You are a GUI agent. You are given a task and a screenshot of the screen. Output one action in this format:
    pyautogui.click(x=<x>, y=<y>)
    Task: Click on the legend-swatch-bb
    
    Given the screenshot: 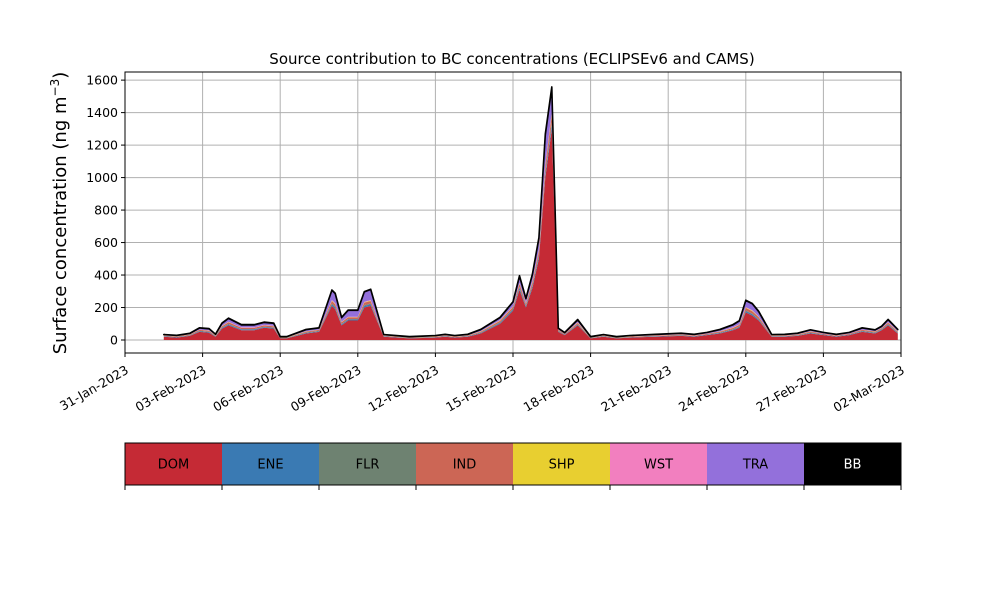 What is the action you would take?
    pyautogui.click(x=852, y=464)
    